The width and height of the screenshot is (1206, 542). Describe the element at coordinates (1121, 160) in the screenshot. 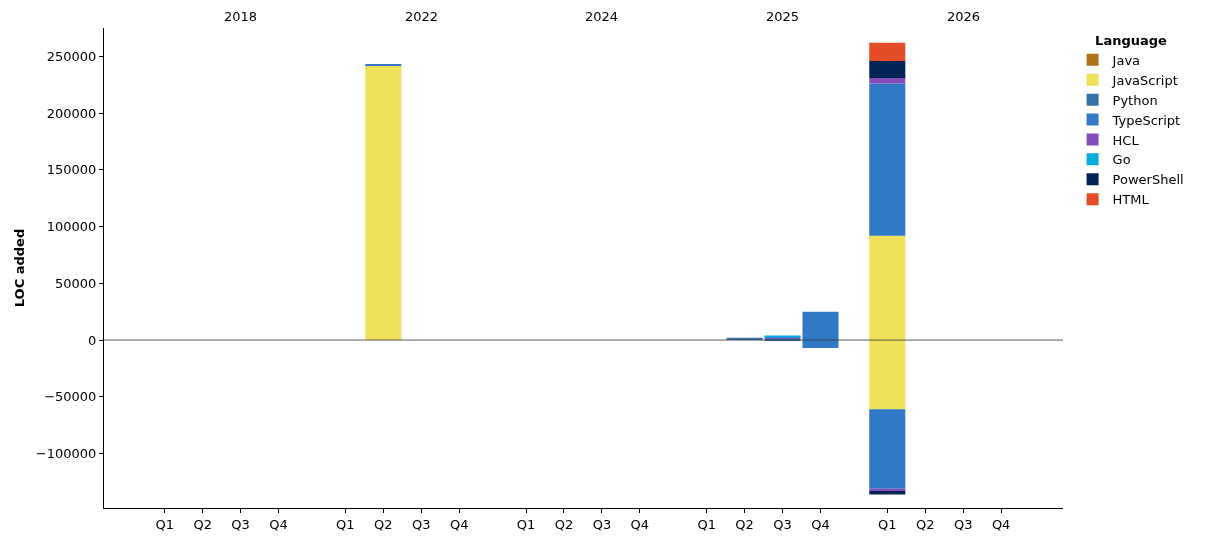

I see `legend-label: Go` at that location.